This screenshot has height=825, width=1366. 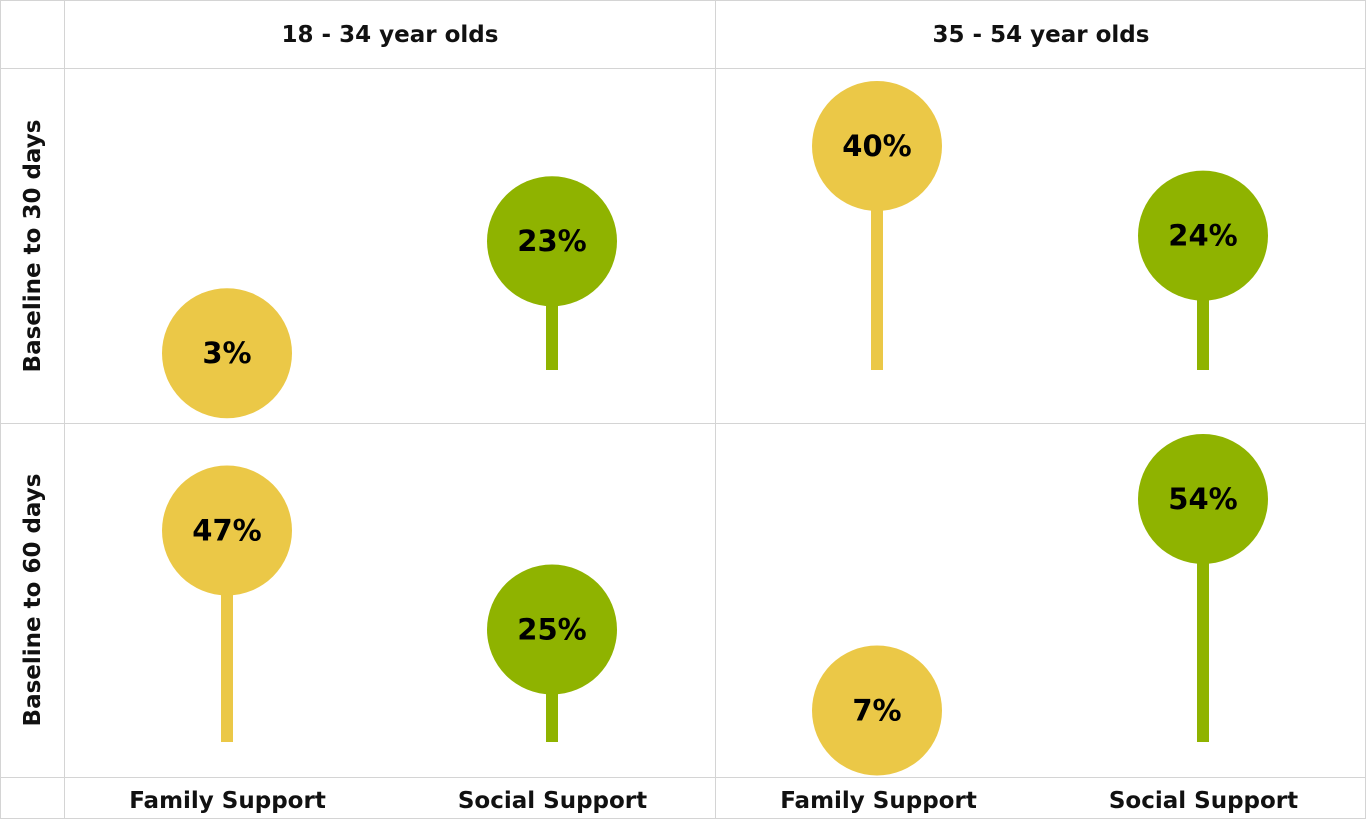 I want to click on column-header-35-54: 35 - 54 year olds, so click(x=1041, y=35).